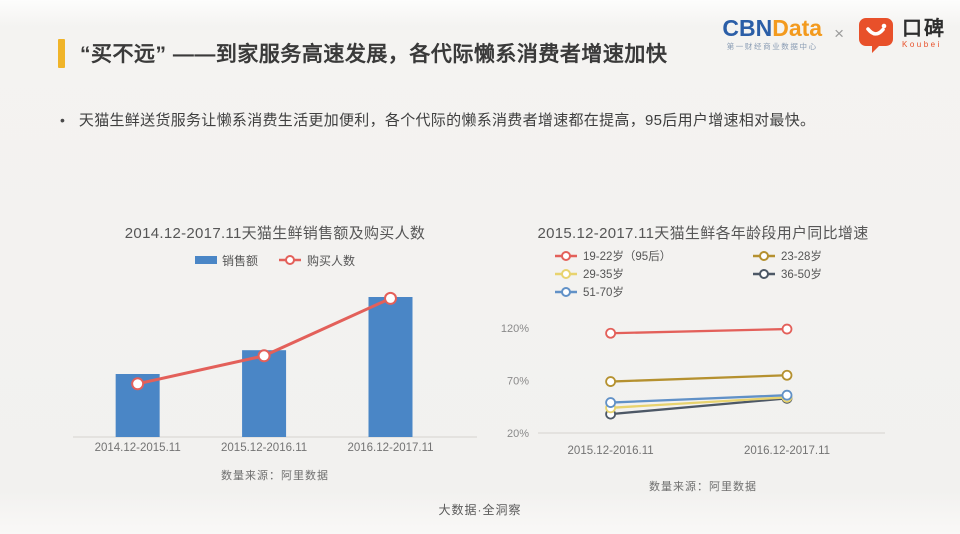  What do you see at coordinates (633, 274) in the screenshot?
I see `legend-item: 29-35岁` at bounding box center [633, 274].